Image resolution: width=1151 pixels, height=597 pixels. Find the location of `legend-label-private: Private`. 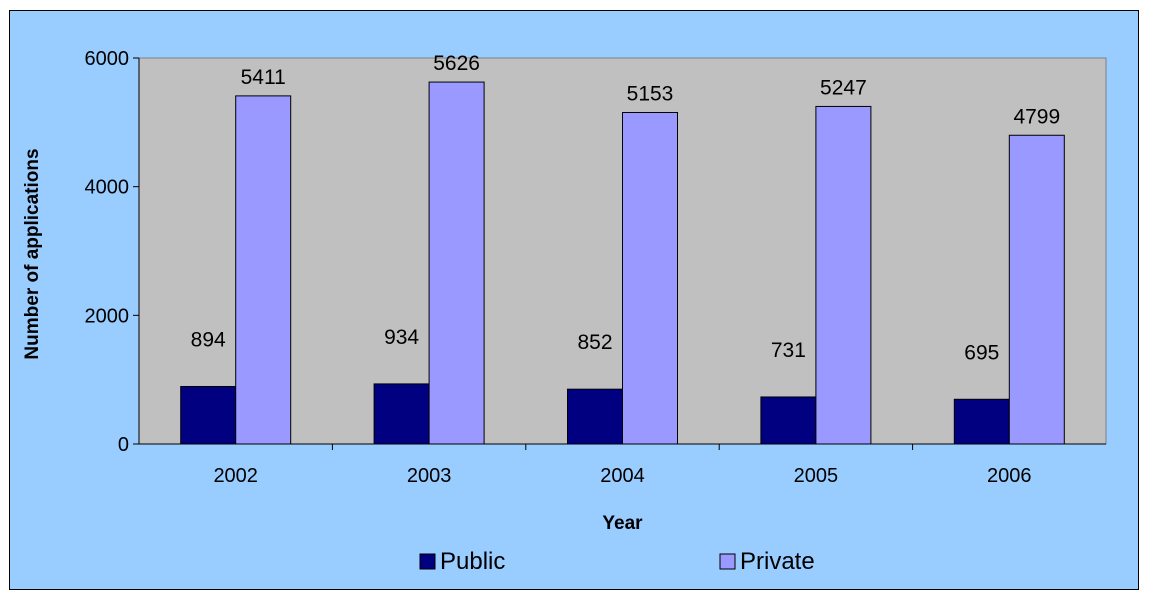

legend-label-private: Private is located at coordinates (777, 561).